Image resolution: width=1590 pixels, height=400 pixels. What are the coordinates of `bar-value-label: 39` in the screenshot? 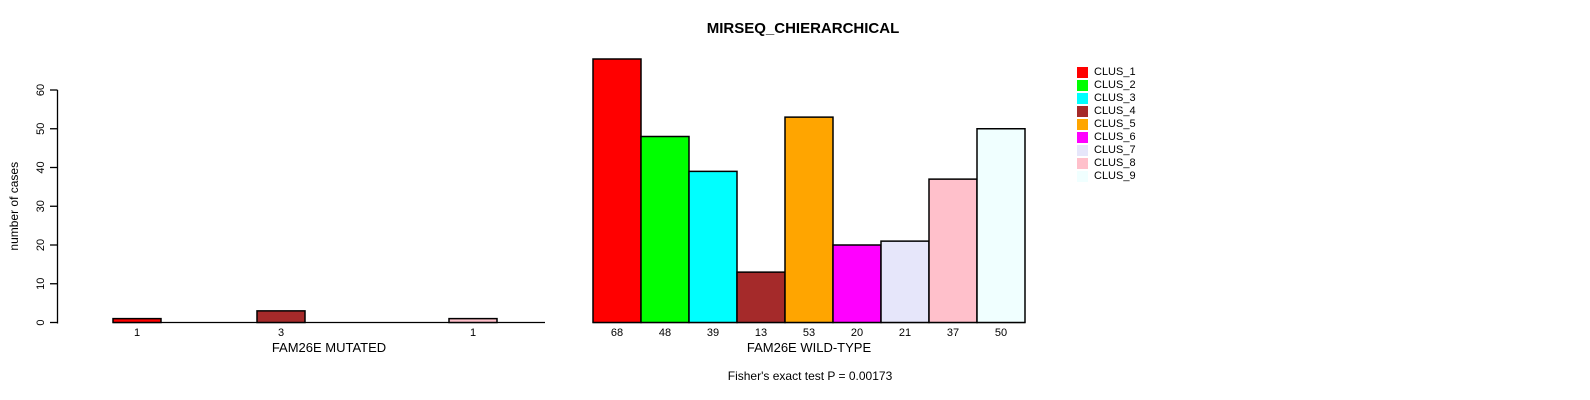 It's located at (713, 333).